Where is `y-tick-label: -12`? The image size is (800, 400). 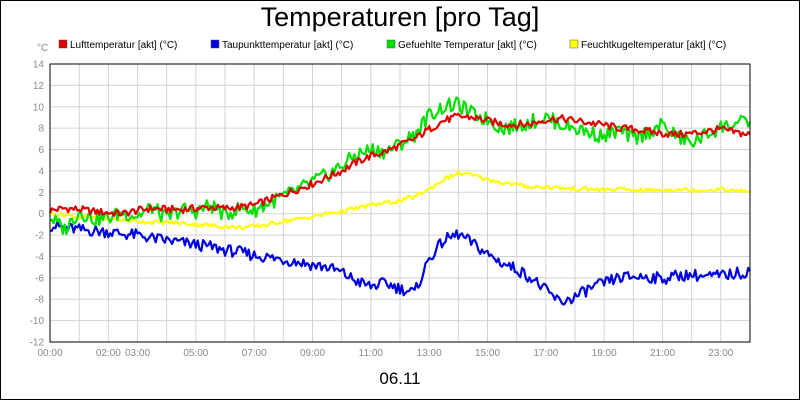 y-tick-label: -12 is located at coordinates (37, 343).